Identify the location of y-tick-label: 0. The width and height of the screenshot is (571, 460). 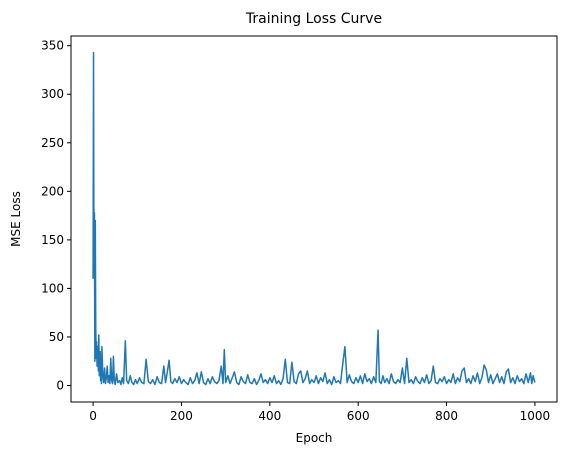
(60, 385).